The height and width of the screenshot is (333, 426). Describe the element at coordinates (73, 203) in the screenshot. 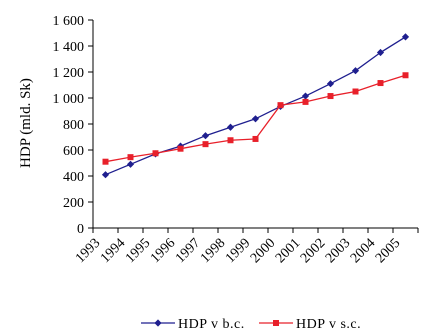

I see `y-tick-label: 200` at that location.